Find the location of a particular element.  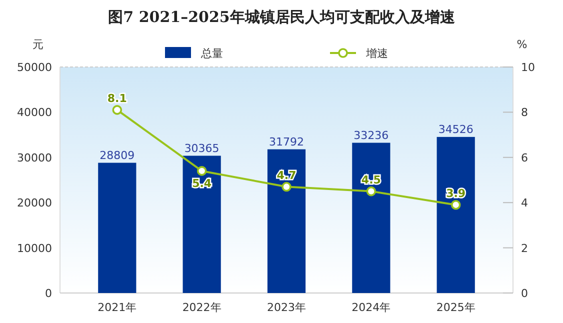

data-label: 8.1 is located at coordinates (117, 98).